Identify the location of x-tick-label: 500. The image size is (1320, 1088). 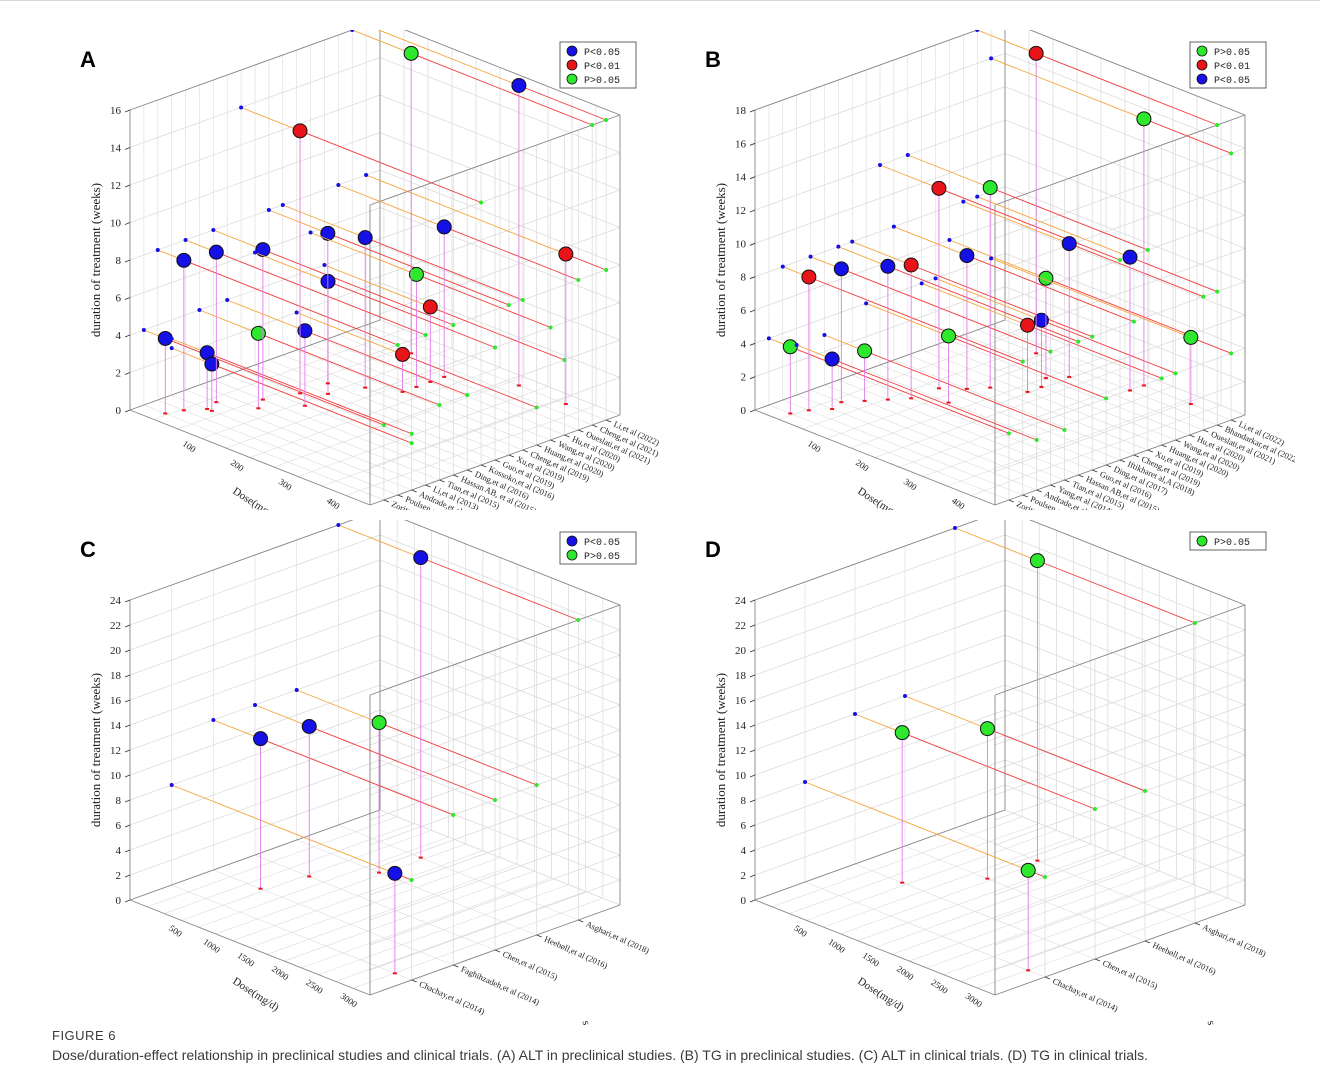
(175, 931).